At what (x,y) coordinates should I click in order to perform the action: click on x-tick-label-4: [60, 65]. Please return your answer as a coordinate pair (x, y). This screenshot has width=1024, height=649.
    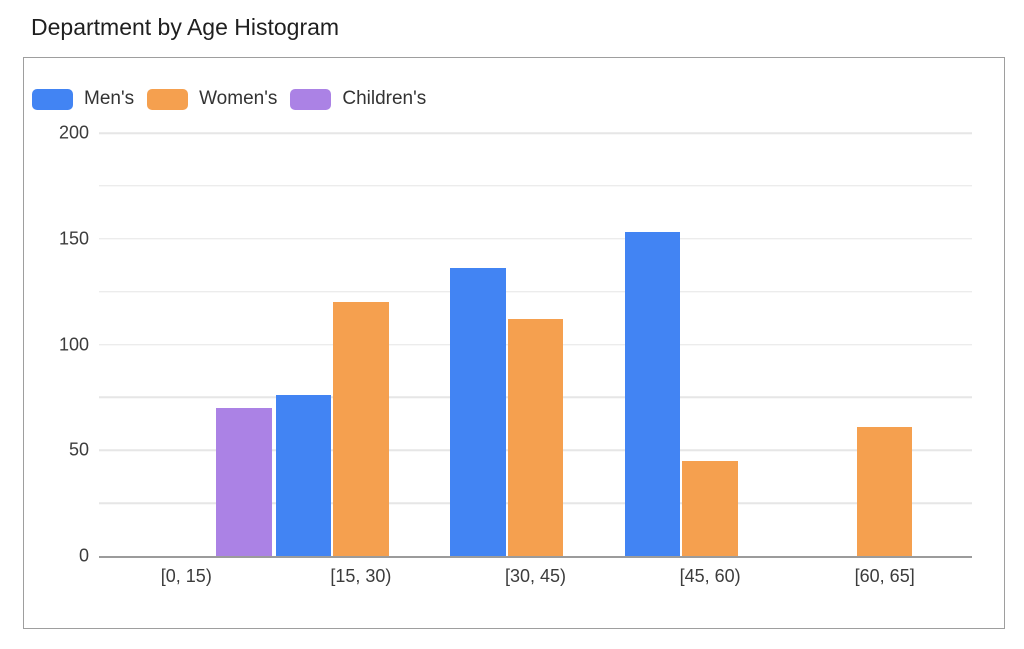
    Looking at the image, I should click on (884, 576).